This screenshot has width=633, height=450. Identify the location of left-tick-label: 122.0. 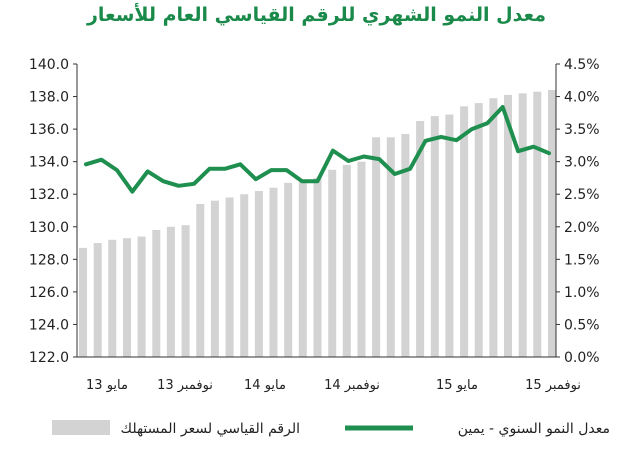
(49, 358).